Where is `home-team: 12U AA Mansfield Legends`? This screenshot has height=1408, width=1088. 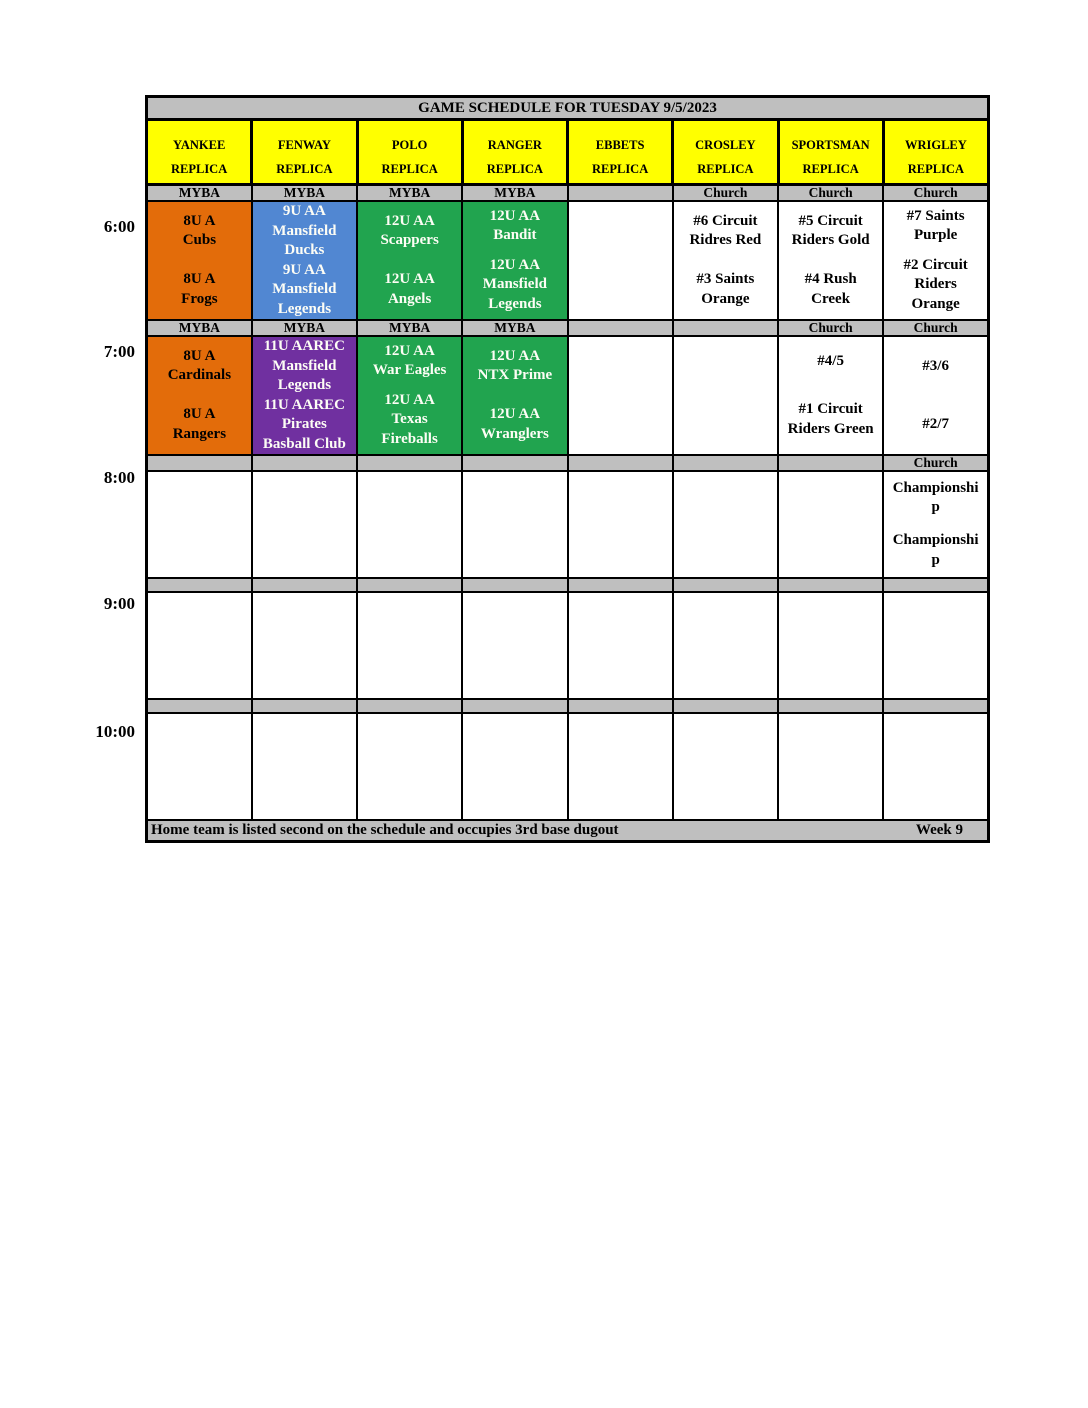
home-team: 12U AA Mansfield Legends is located at coordinates (514, 284).